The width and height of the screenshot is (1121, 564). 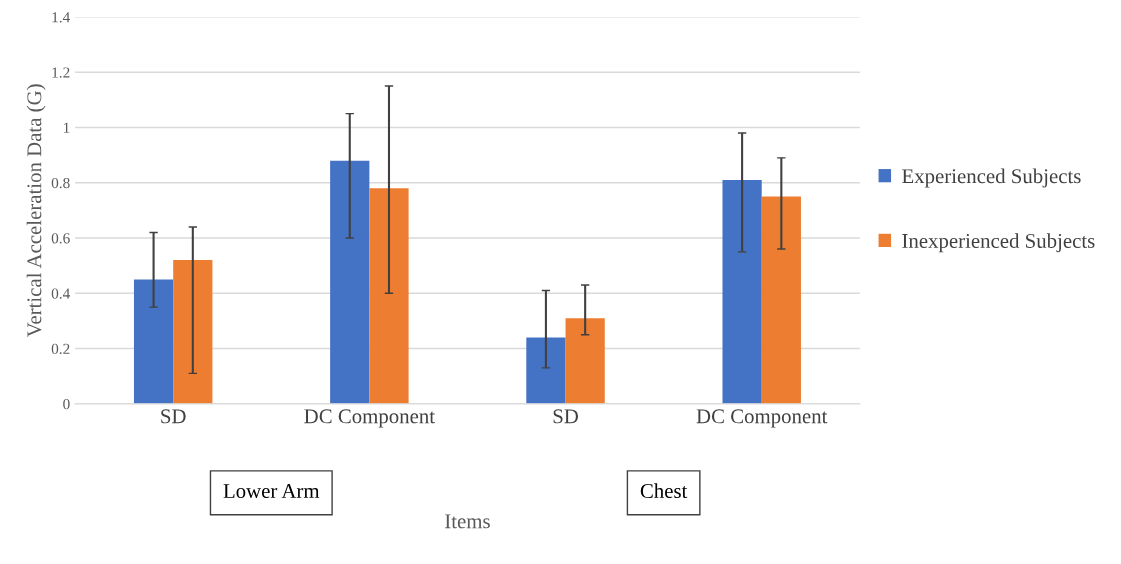 I want to click on text: Chest, so click(x=664, y=491).